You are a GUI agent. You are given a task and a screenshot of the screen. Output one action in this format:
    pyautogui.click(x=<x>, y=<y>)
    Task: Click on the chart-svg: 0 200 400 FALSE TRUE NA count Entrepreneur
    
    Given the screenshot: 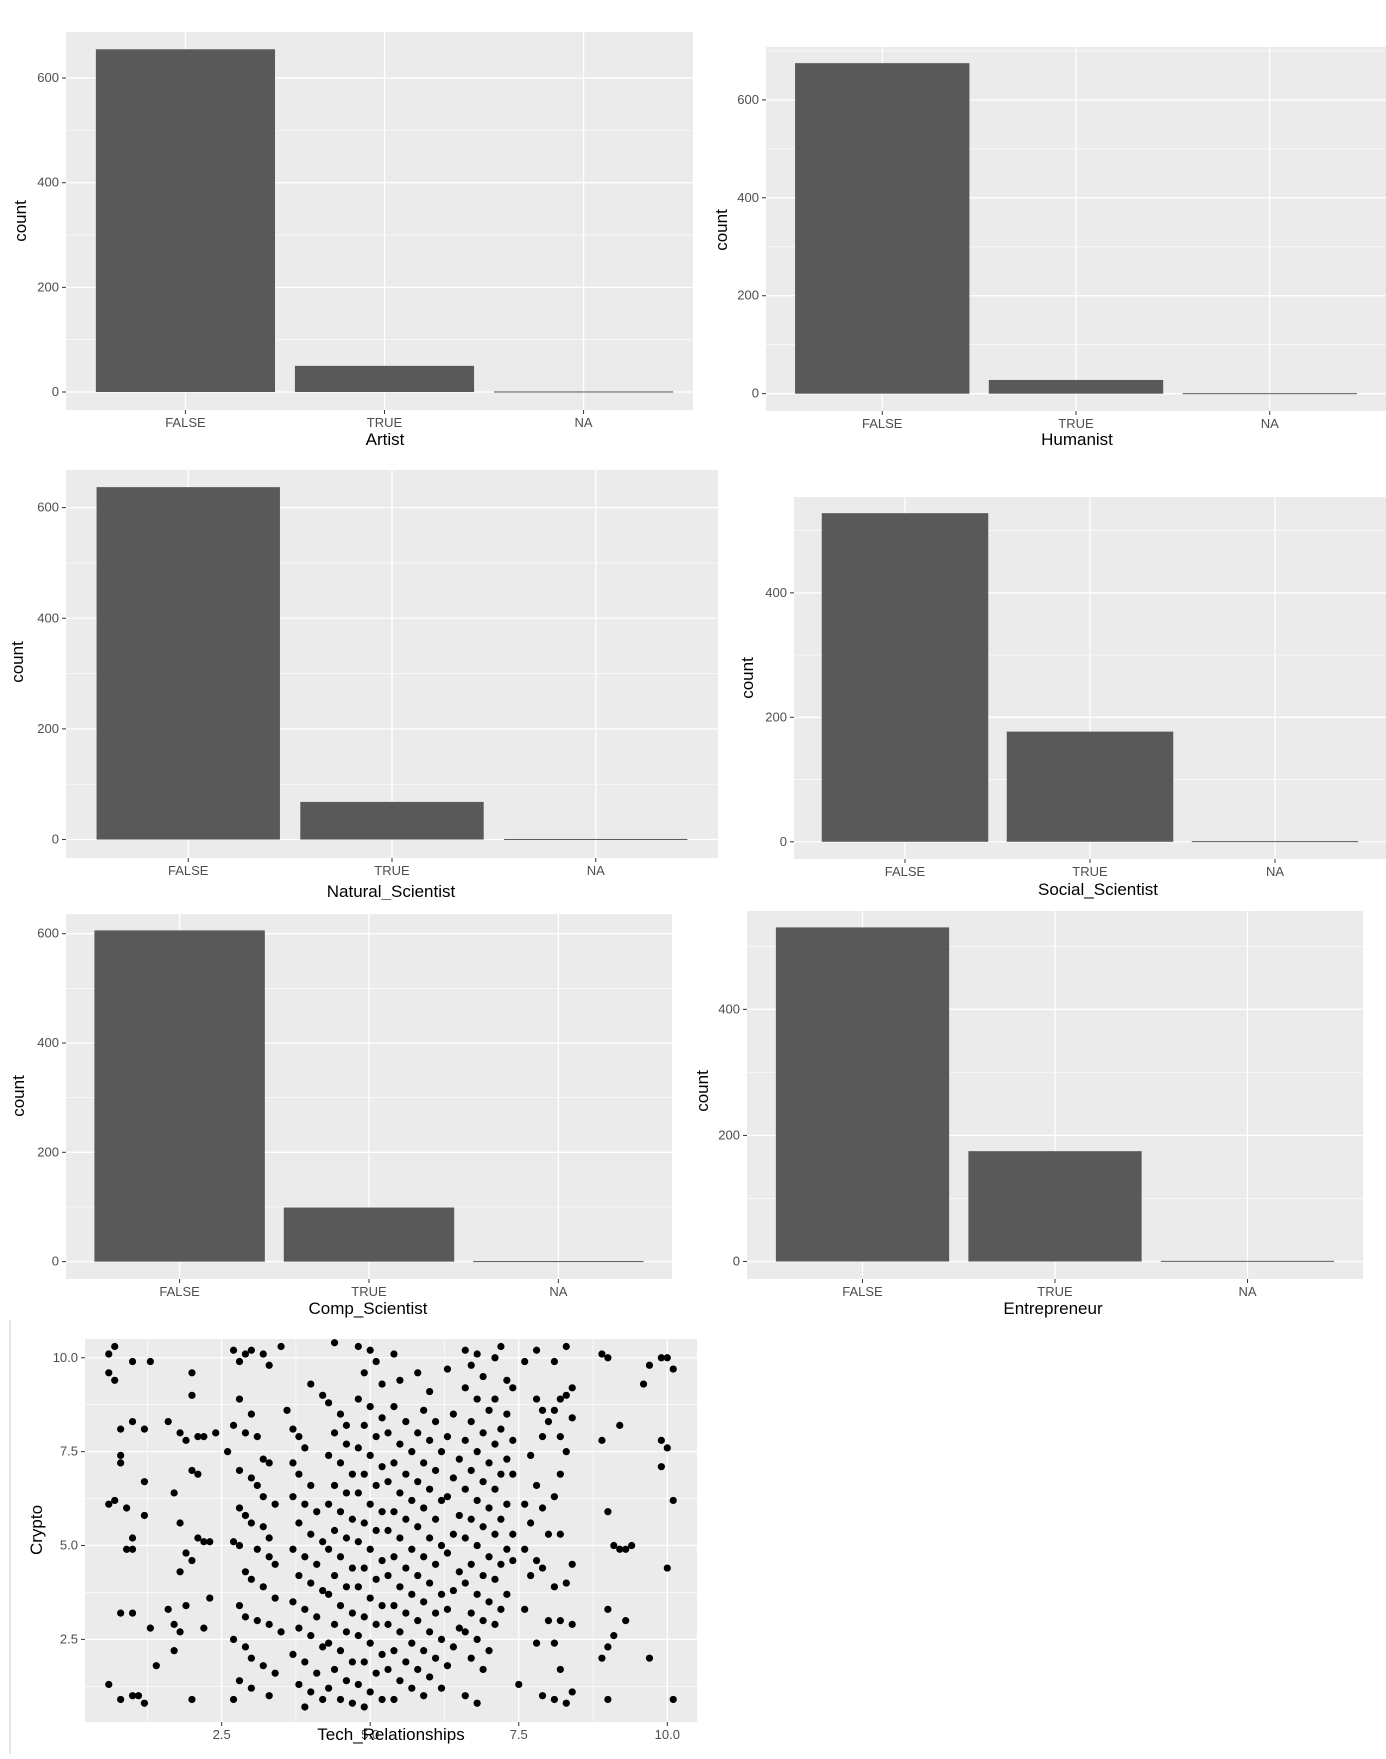 What is the action you would take?
    pyautogui.click(x=1028, y=1114)
    